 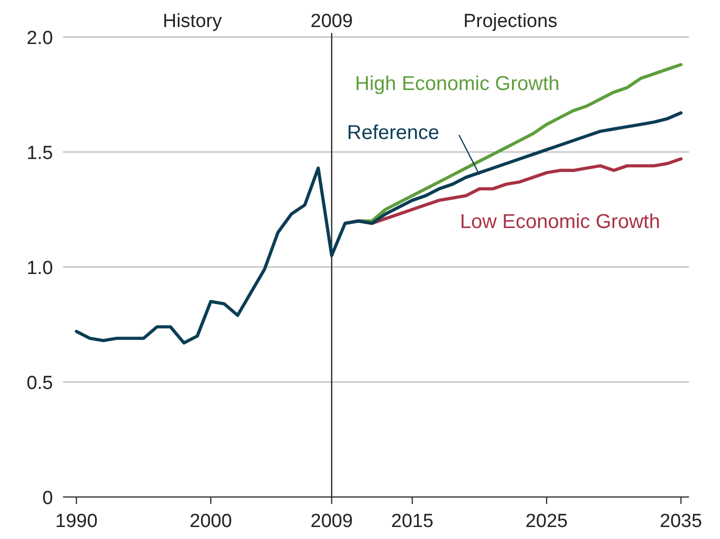 I want to click on text: History, so click(x=192, y=21).